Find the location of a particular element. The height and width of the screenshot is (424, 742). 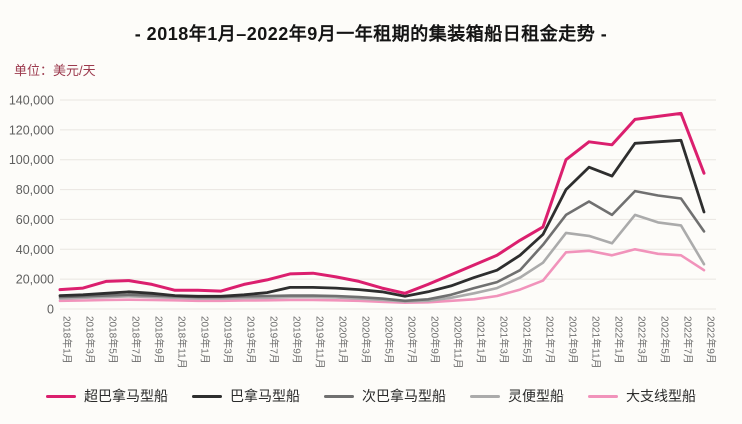

x-axis-tick-label: 2020年9月 is located at coordinates (435, 340).